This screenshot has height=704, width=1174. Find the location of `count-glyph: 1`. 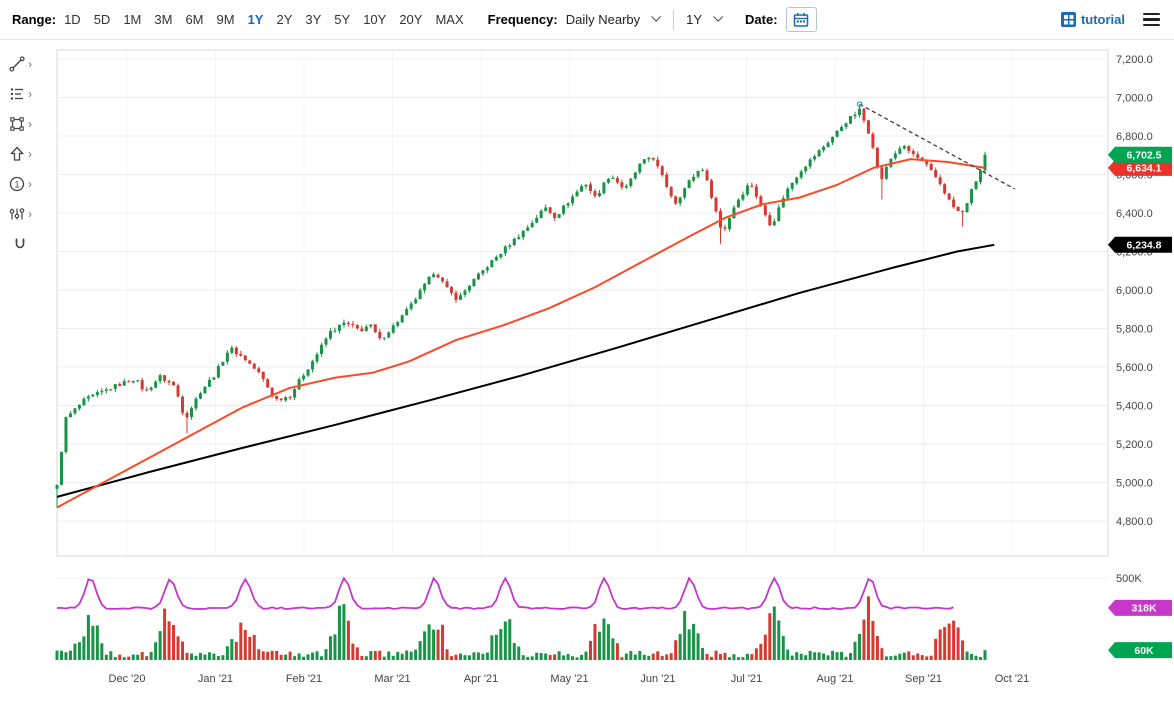

count-glyph: 1 is located at coordinates (16, 184).